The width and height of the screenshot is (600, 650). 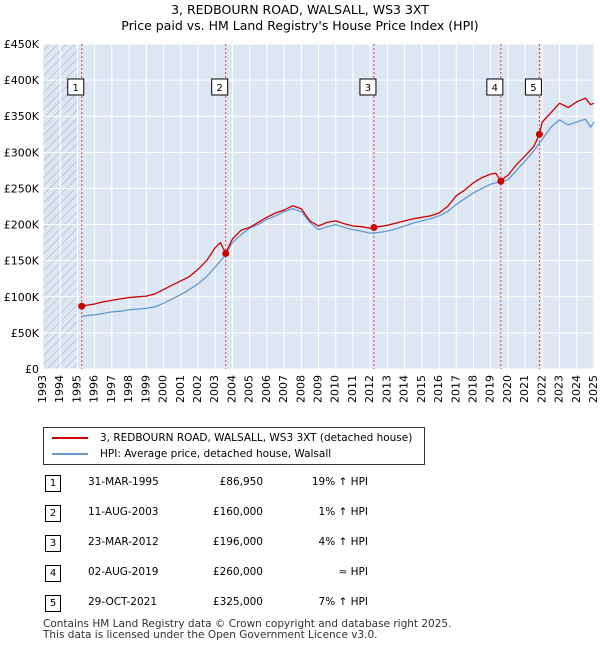 I want to click on table-row: 4 02-AUG-2019 £260,000 ≈ HPI, so click(x=223, y=577).